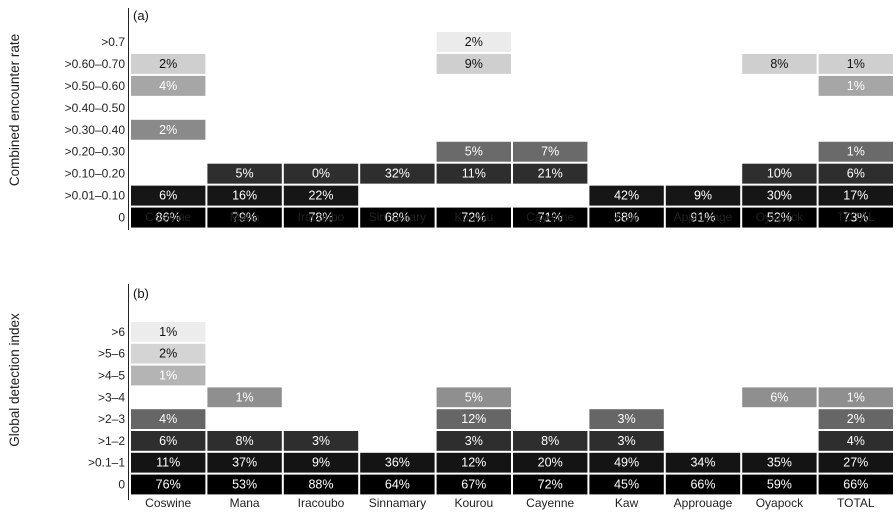 The height and width of the screenshot is (517, 896). What do you see at coordinates (702, 463) in the screenshot?
I see `cell-value-label: 34%` at bounding box center [702, 463].